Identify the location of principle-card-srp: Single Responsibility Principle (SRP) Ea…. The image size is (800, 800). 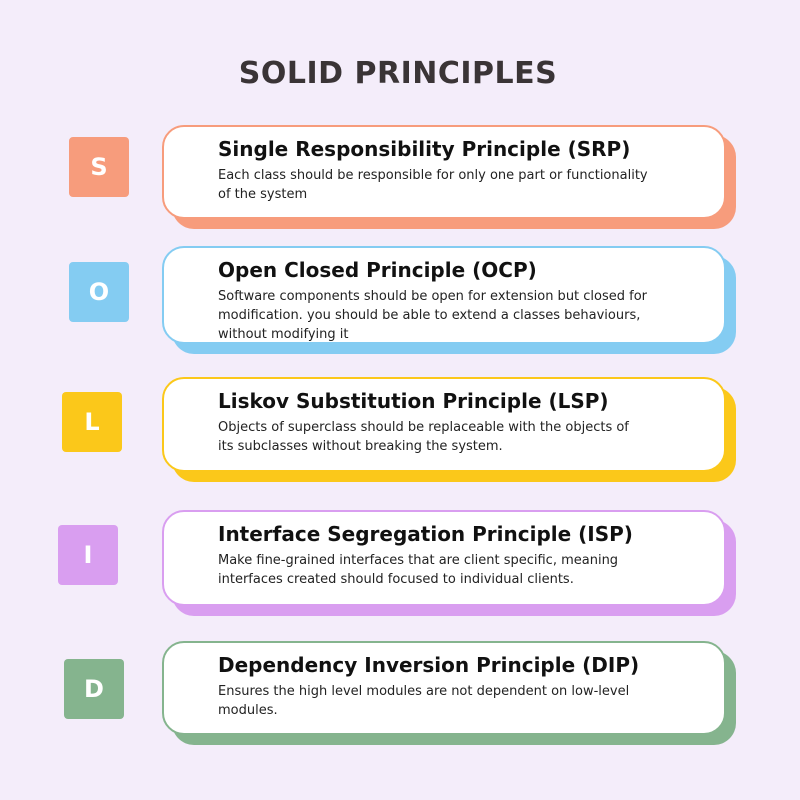
(449, 177).